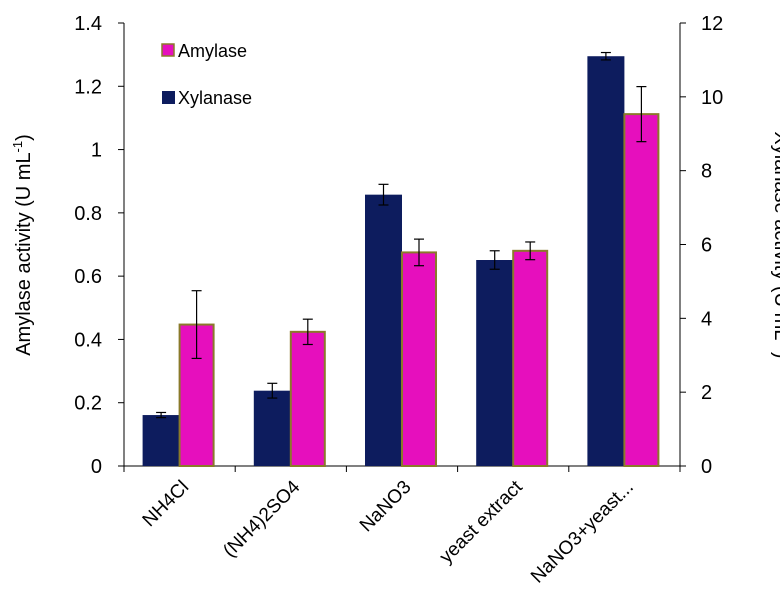  What do you see at coordinates (386, 507) in the screenshot?
I see `category-label: NaNO3` at bounding box center [386, 507].